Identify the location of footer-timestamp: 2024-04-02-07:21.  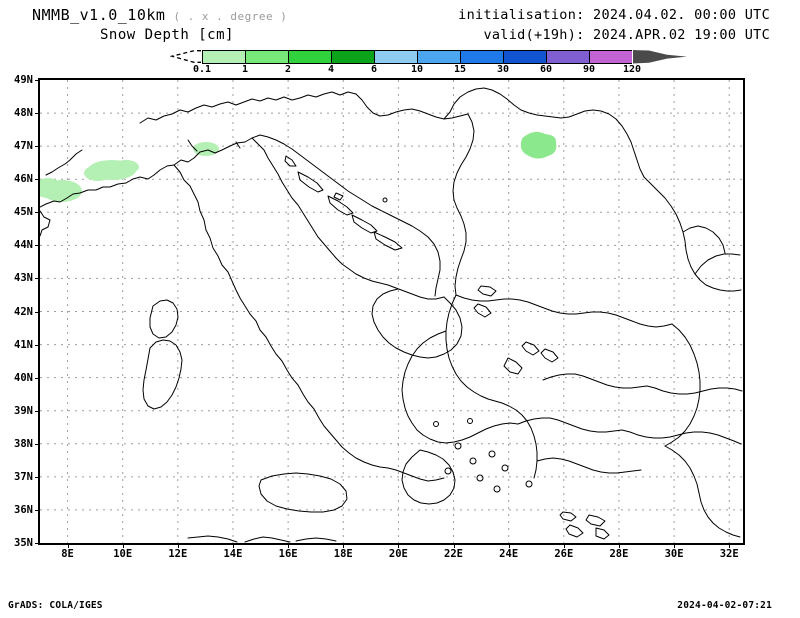
(724, 605).